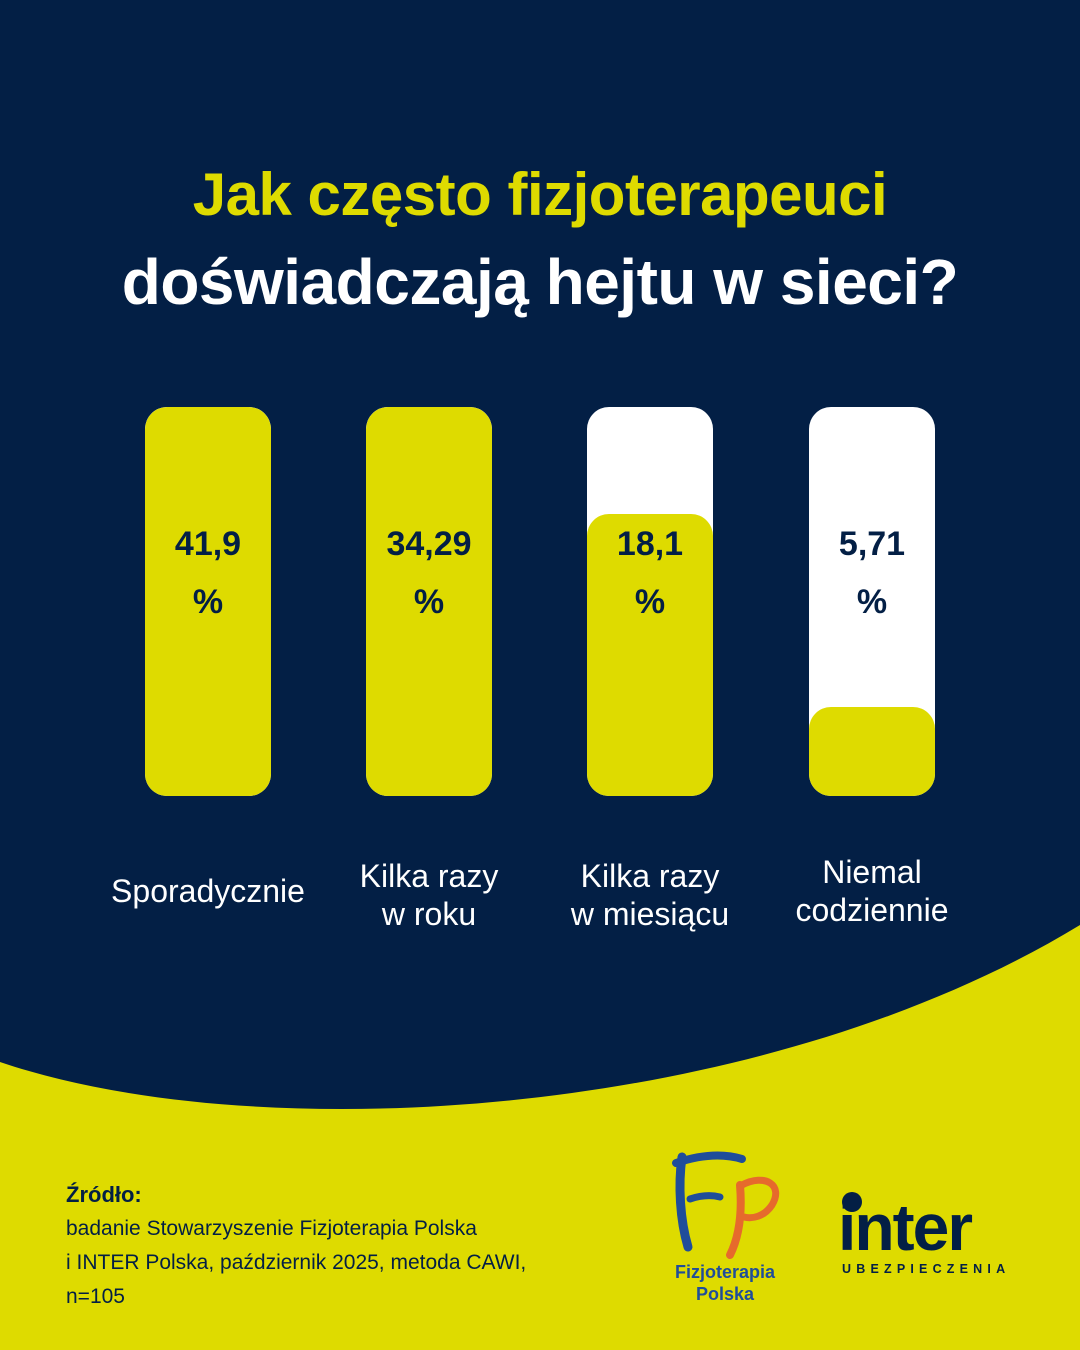  I want to click on inter-ubezpieczenia-logo: inter UBEZPIECZENIA, so click(938, 1236).